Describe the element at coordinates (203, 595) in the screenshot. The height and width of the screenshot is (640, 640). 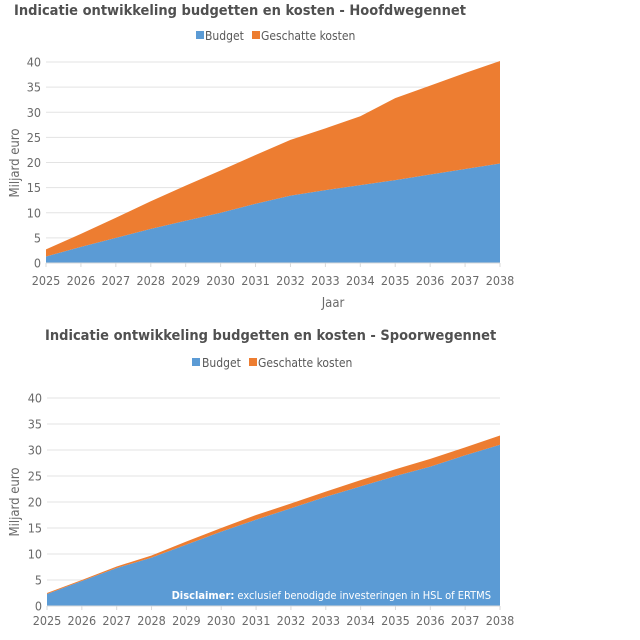
I see `disclaimer-label: Disclaimer:` at that location.